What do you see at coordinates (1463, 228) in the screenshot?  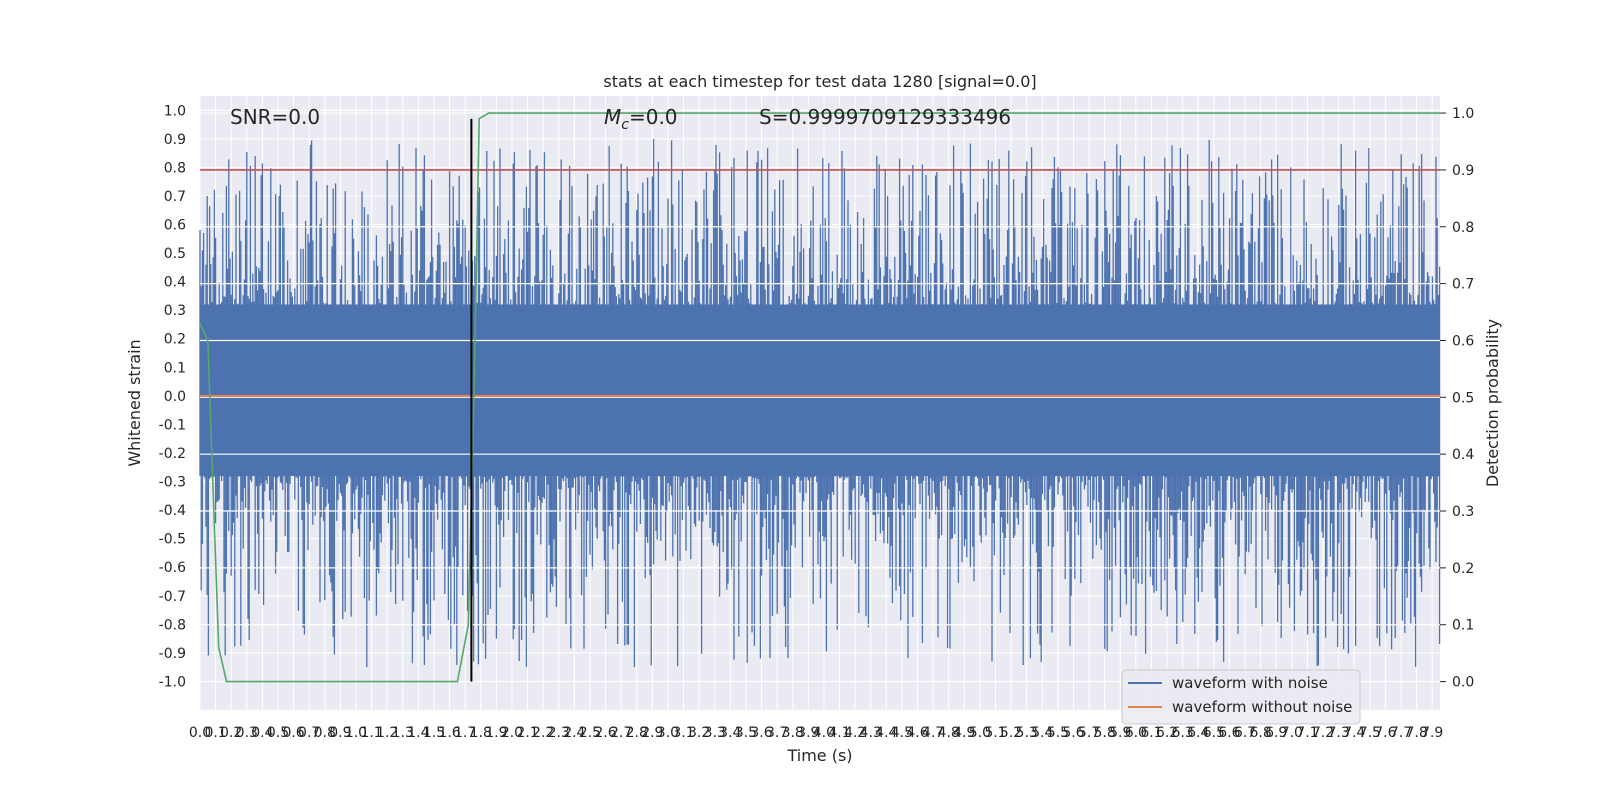 I see `y2-tick-label: 0.8` at bounding box center [1463, 228].